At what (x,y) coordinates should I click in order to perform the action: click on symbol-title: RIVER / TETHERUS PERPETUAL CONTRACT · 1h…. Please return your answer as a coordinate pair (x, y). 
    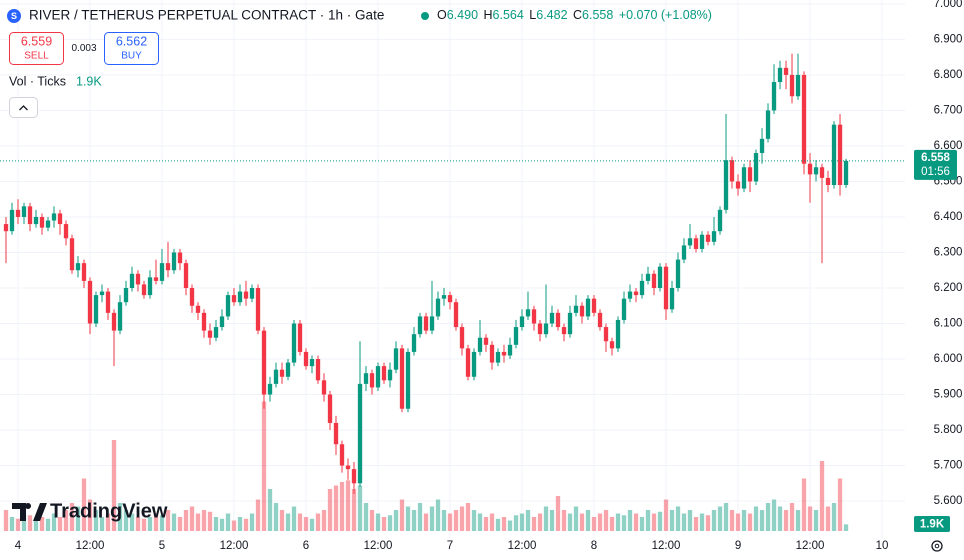
    Looking at the image, I should click on (206, 15).